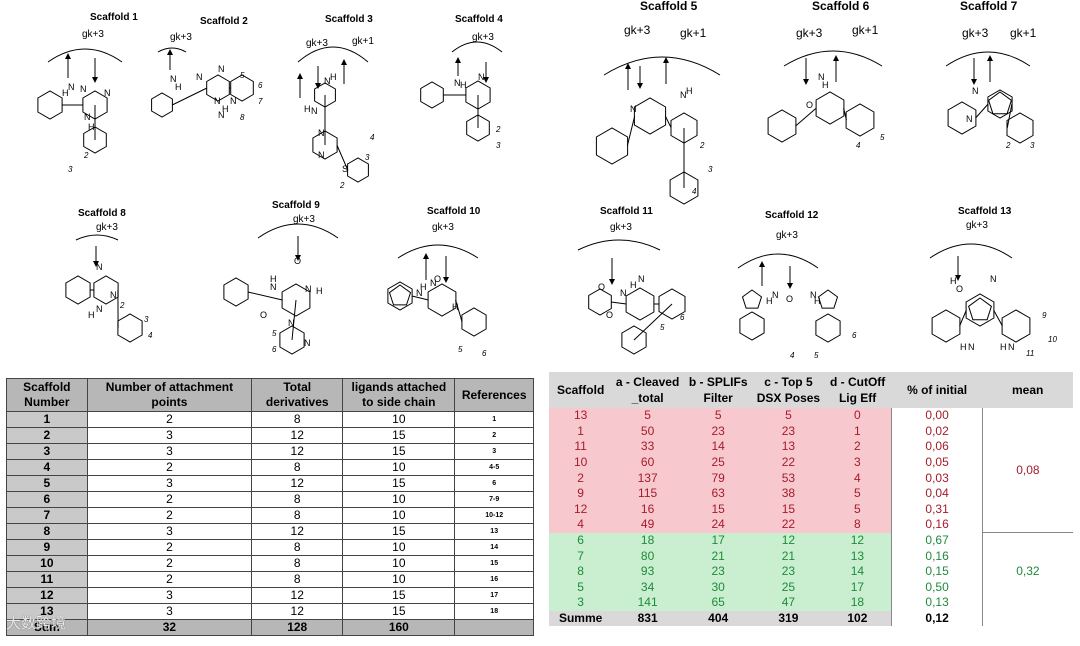 Image resolution: width=1080 pixels, height=646 pixels. I want to click on cell-percent: 0,50, so click(937, 587).